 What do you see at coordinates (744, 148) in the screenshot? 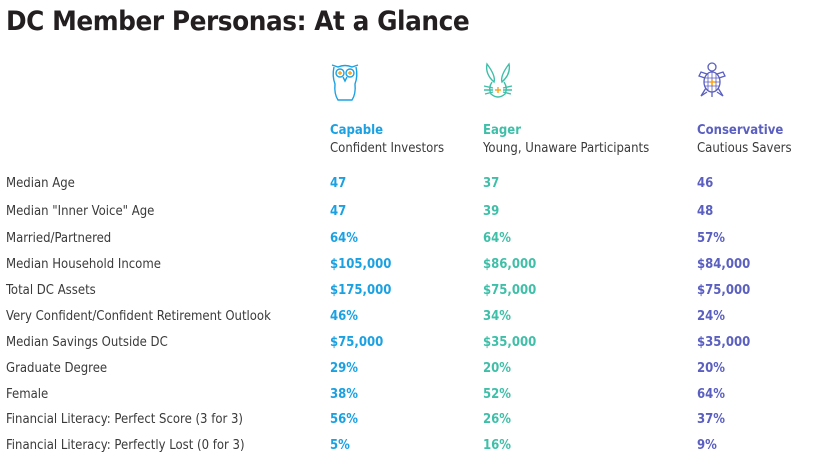
I see `persona-subtitle: Cautious Savers` at bounding box center [744, 148].